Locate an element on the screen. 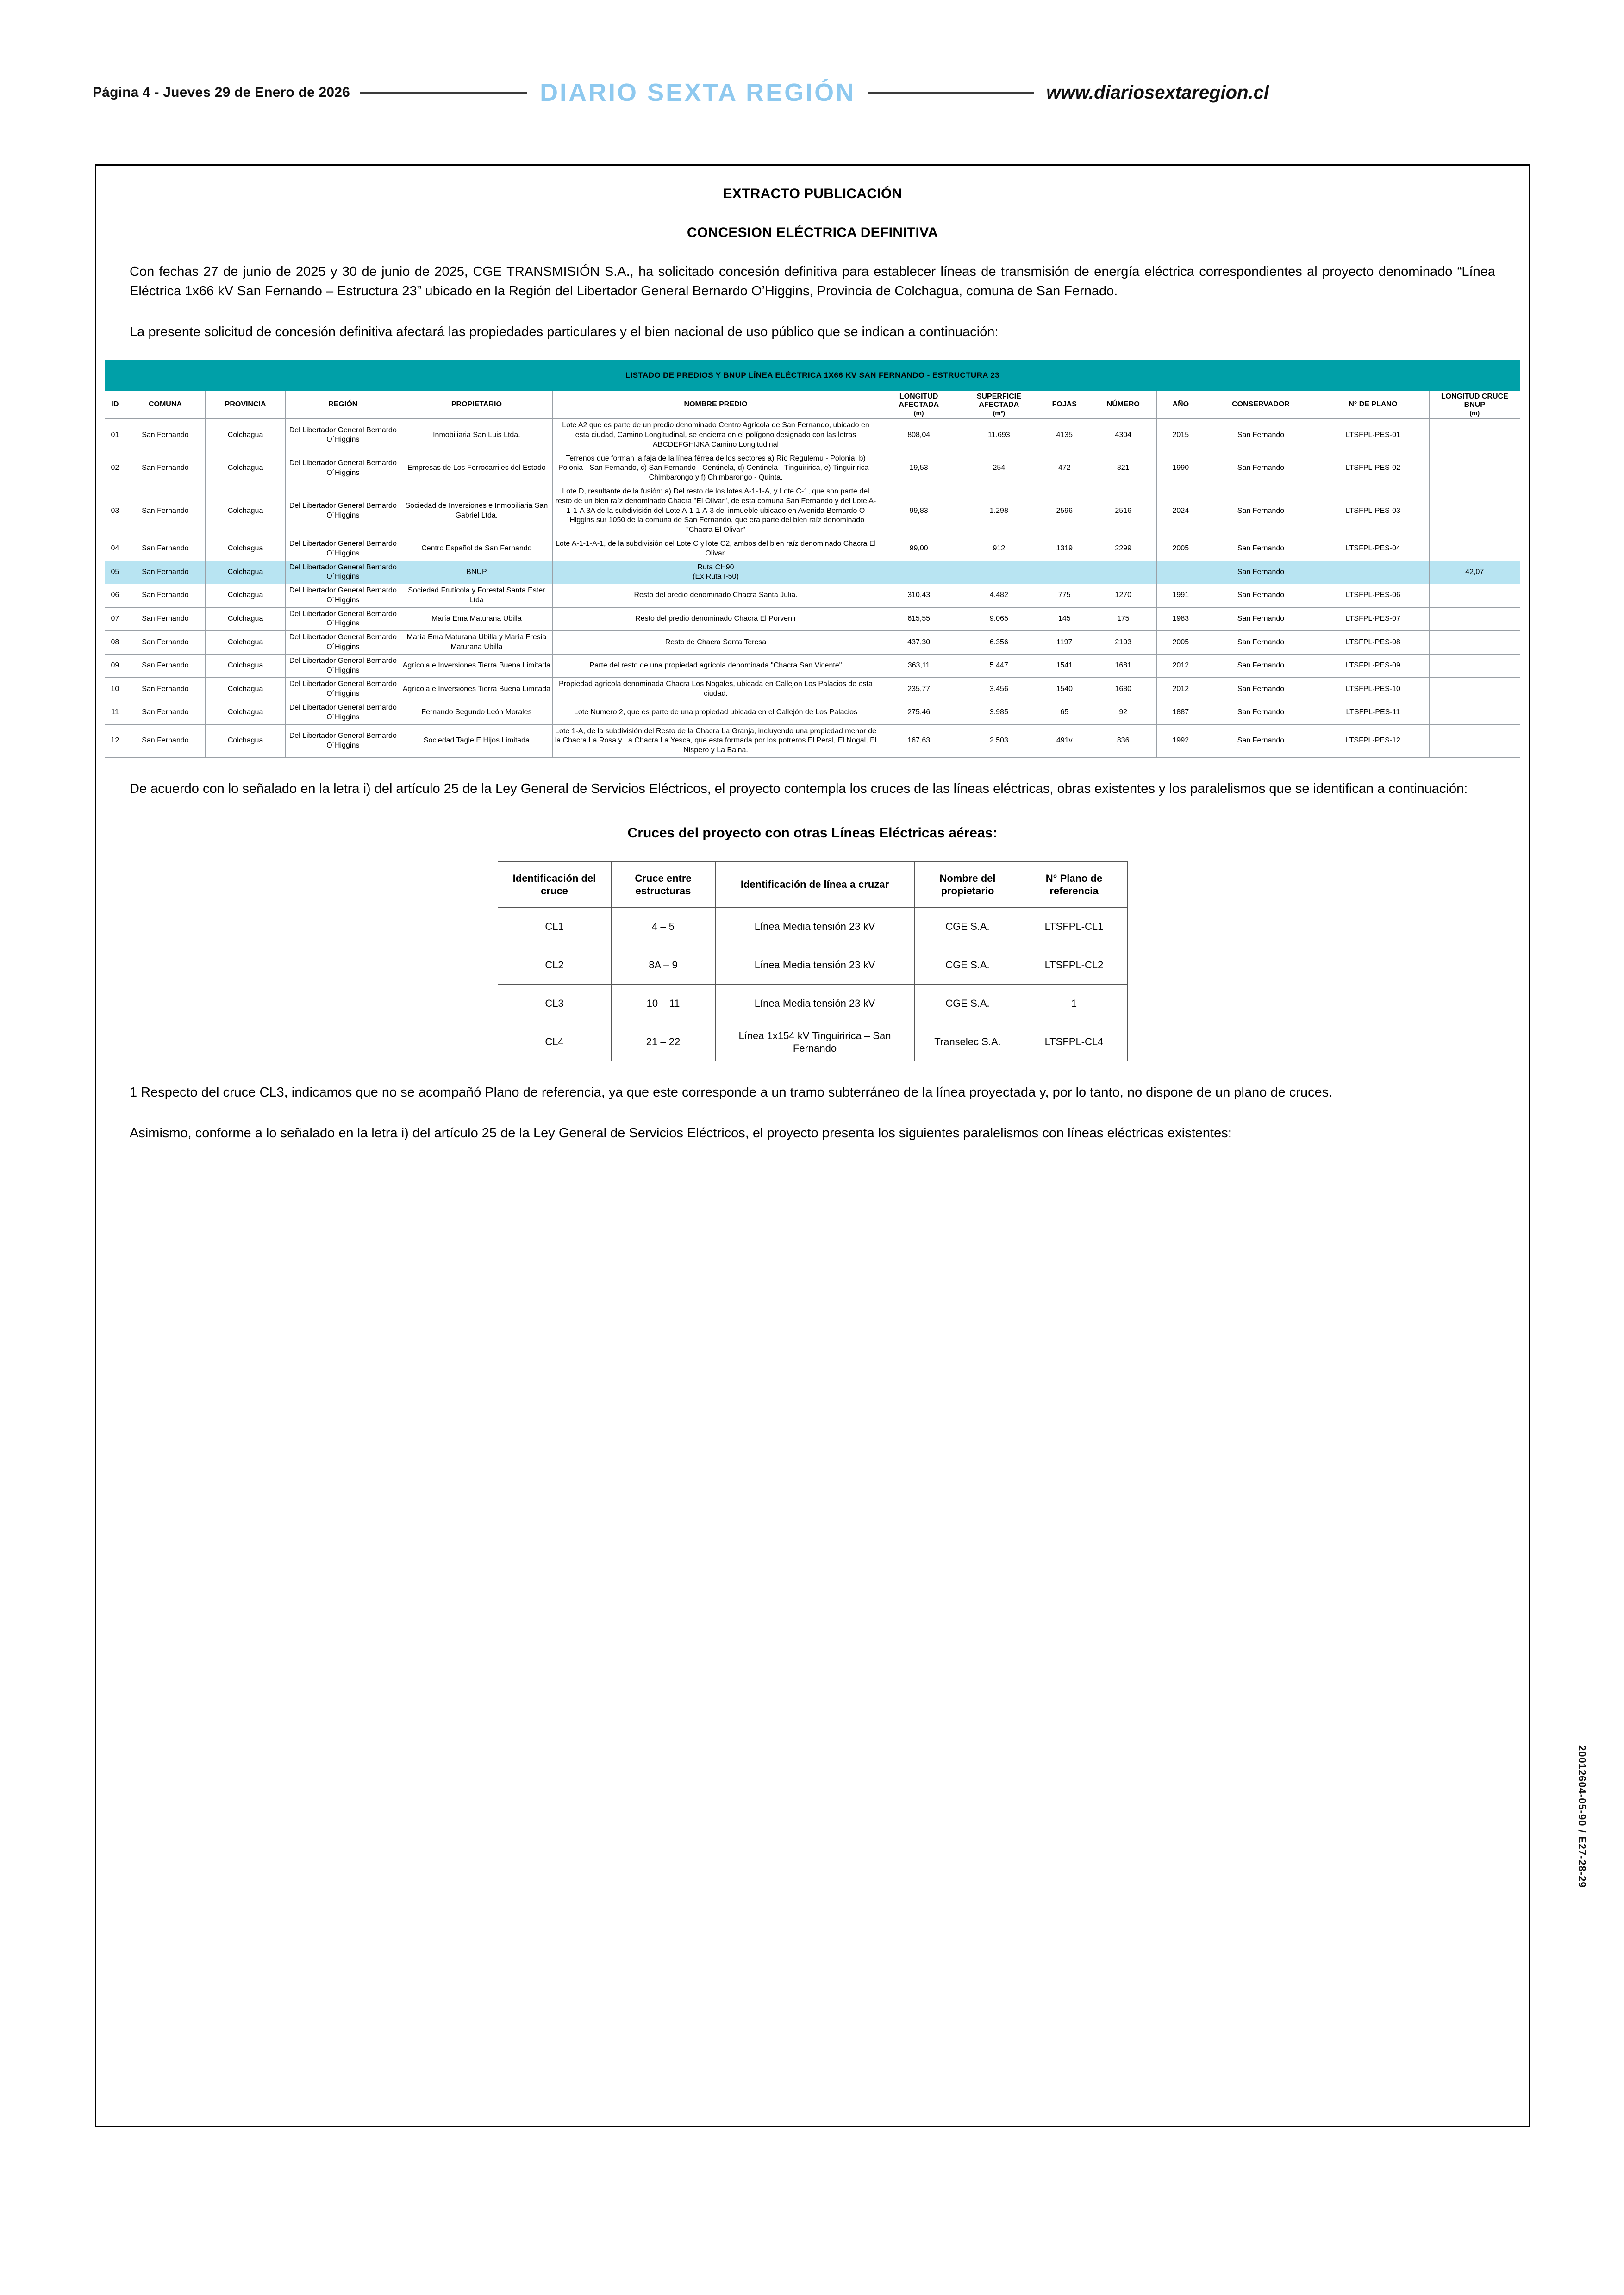 This screenshot has width=1624, height=2295. predios-cell-longitud: 615,55 is located at coordinates (918, 619).